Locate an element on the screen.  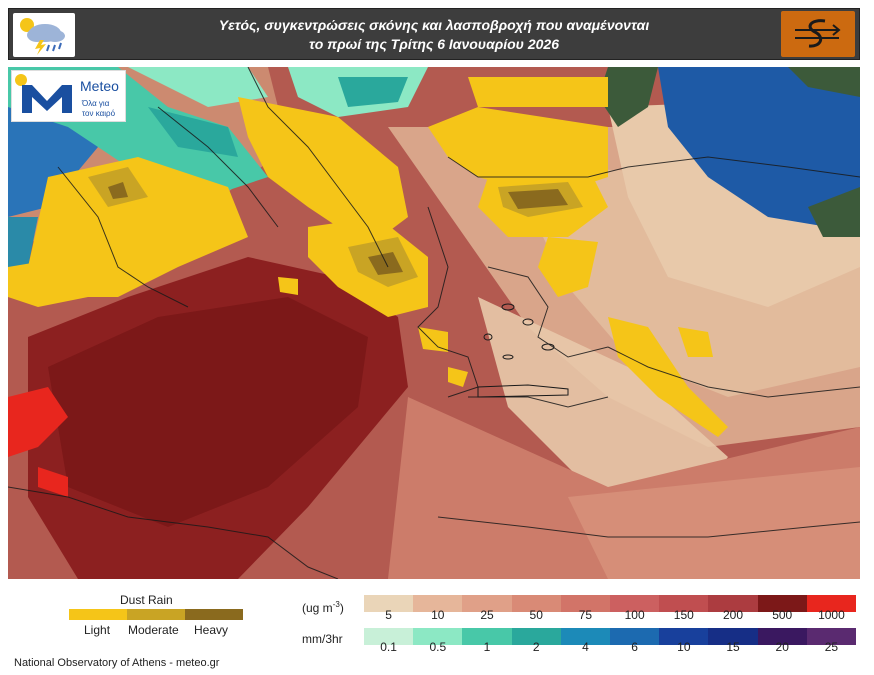
dust-scale-label: 10 is located at coordinates (438, 615).